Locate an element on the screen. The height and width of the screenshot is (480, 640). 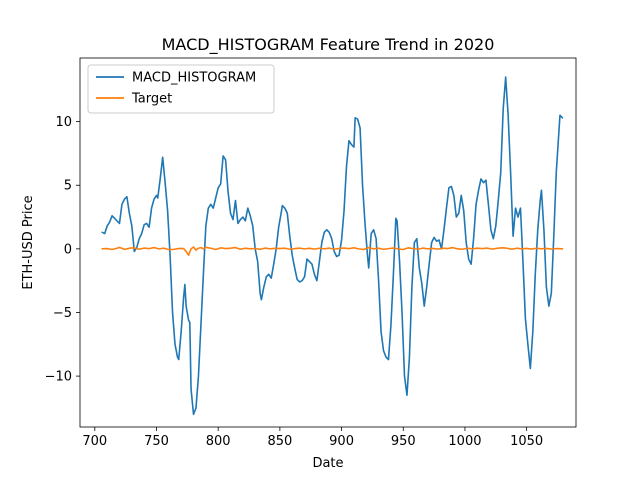
y-tick-label: 0 is located at coordinates (68, 249).